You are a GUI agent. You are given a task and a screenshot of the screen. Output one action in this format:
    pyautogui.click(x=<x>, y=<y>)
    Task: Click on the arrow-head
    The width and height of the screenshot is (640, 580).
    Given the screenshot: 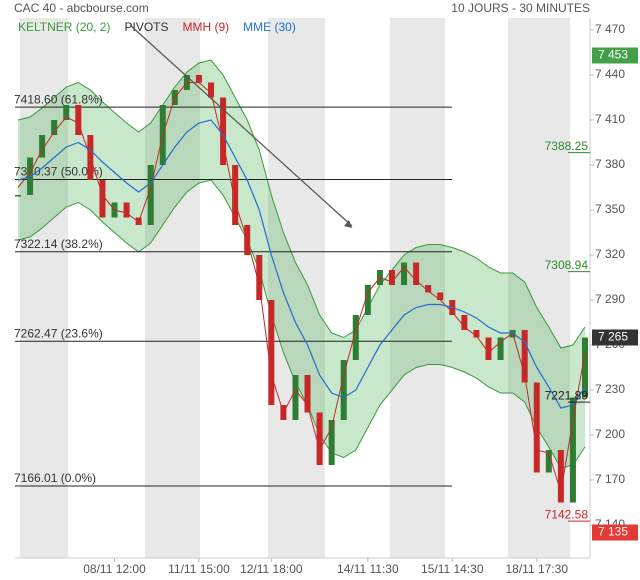 What is the action you would take?
    pyautogui.click(x=348, y=224)
    